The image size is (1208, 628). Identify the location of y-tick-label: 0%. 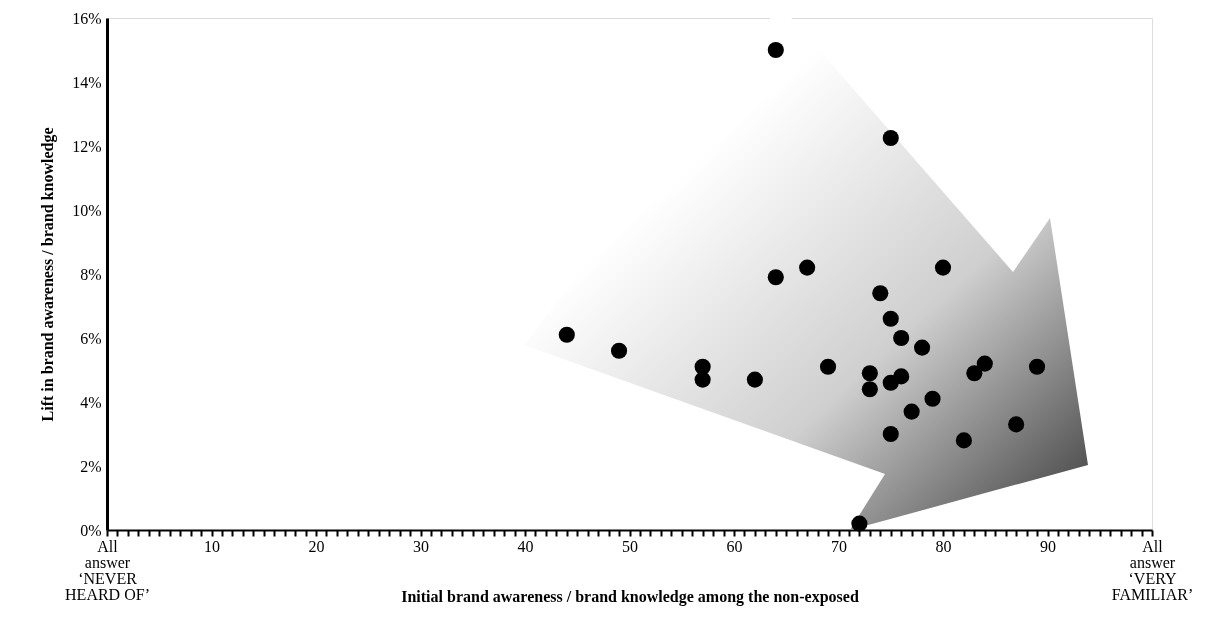
(91, 530).